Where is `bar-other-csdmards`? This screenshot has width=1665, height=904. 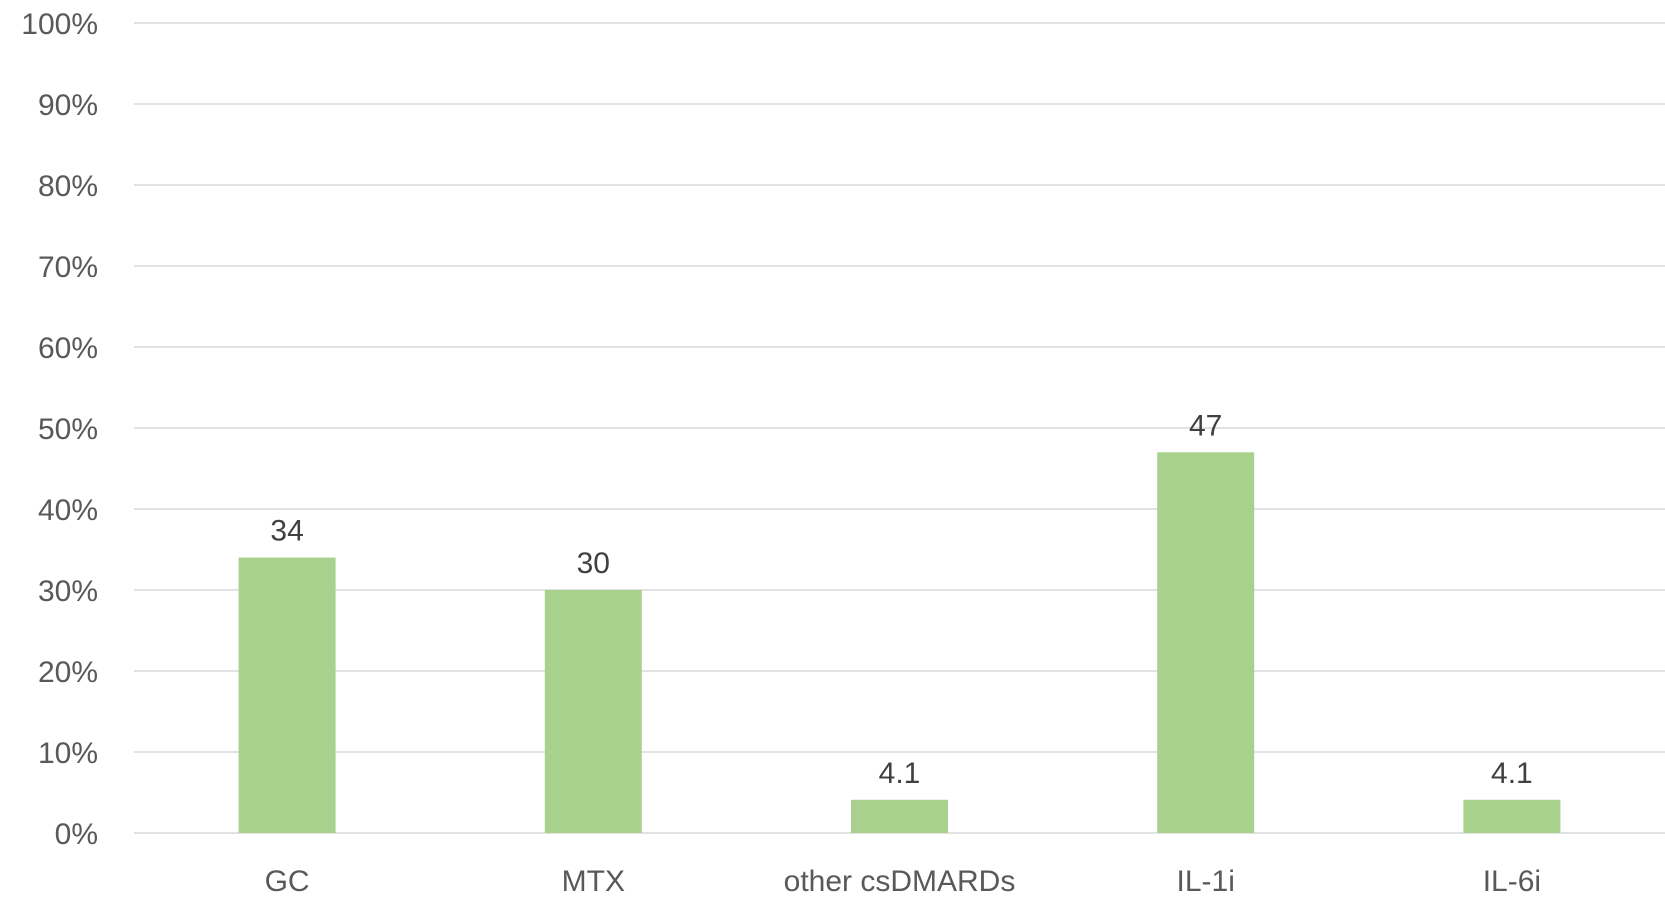
bar-other-csdmards is located at coordinates (899, 816).